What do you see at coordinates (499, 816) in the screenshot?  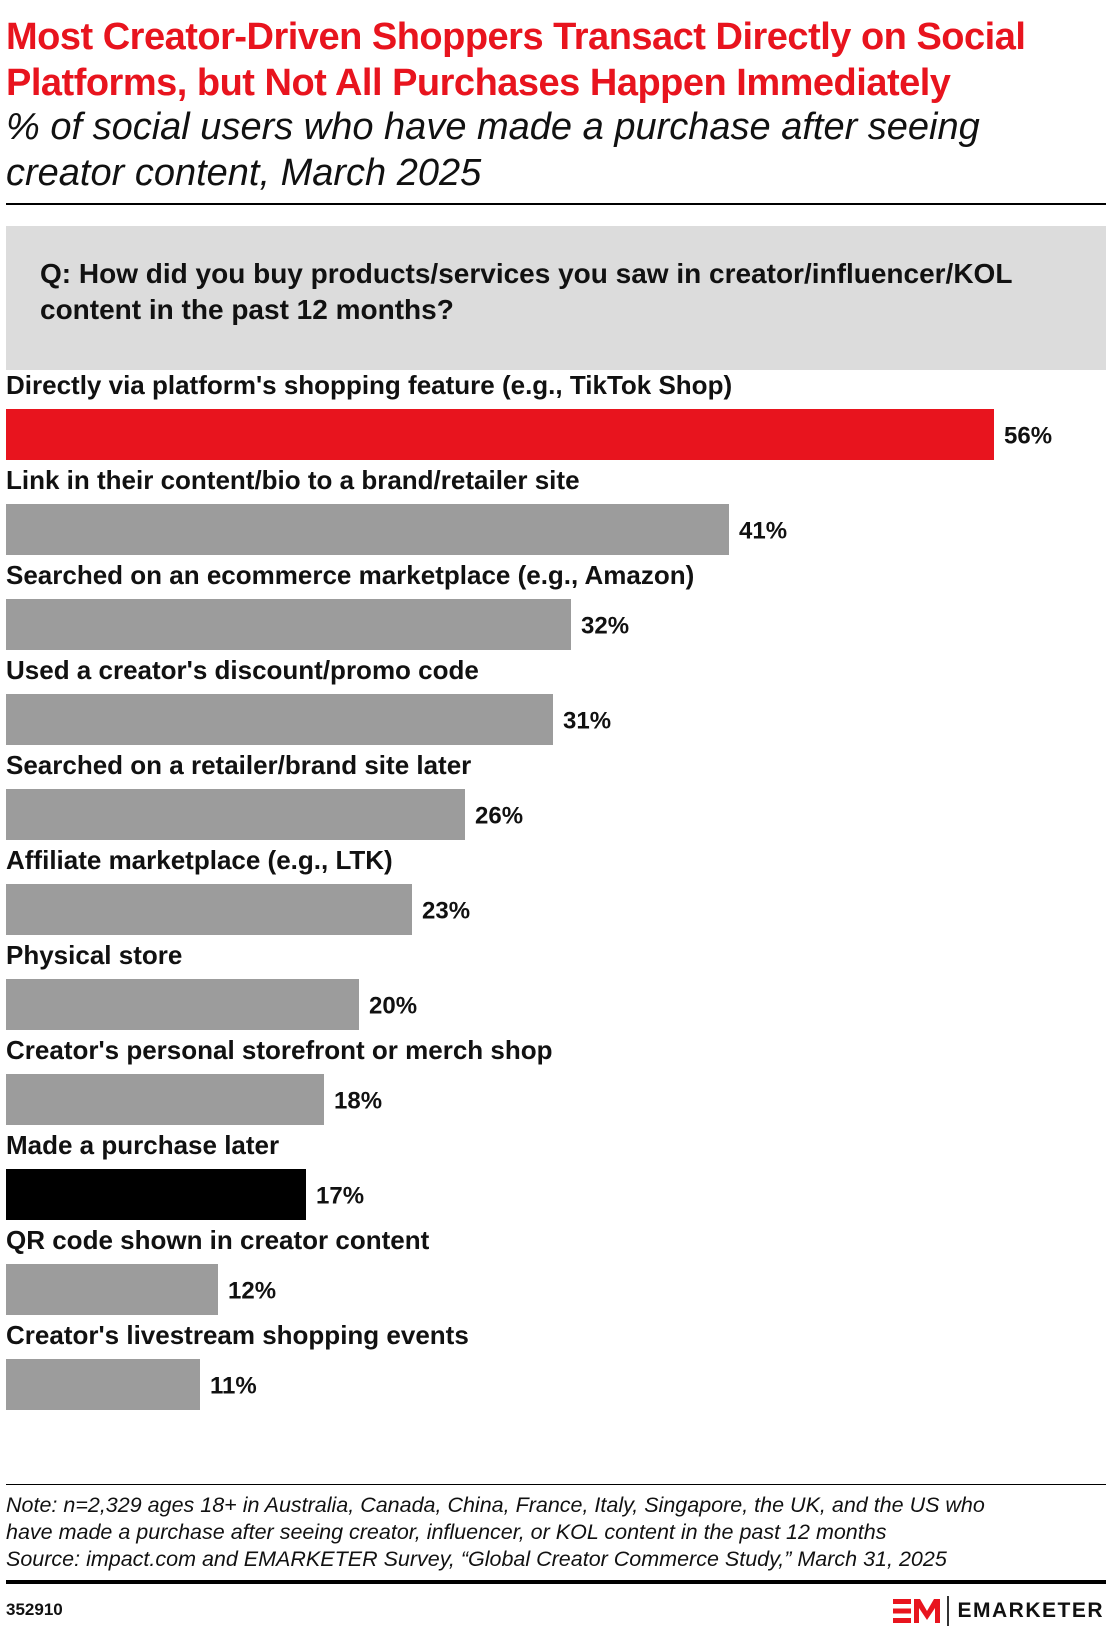 I see `value-label: 26%` at bounding box center [499, 816].